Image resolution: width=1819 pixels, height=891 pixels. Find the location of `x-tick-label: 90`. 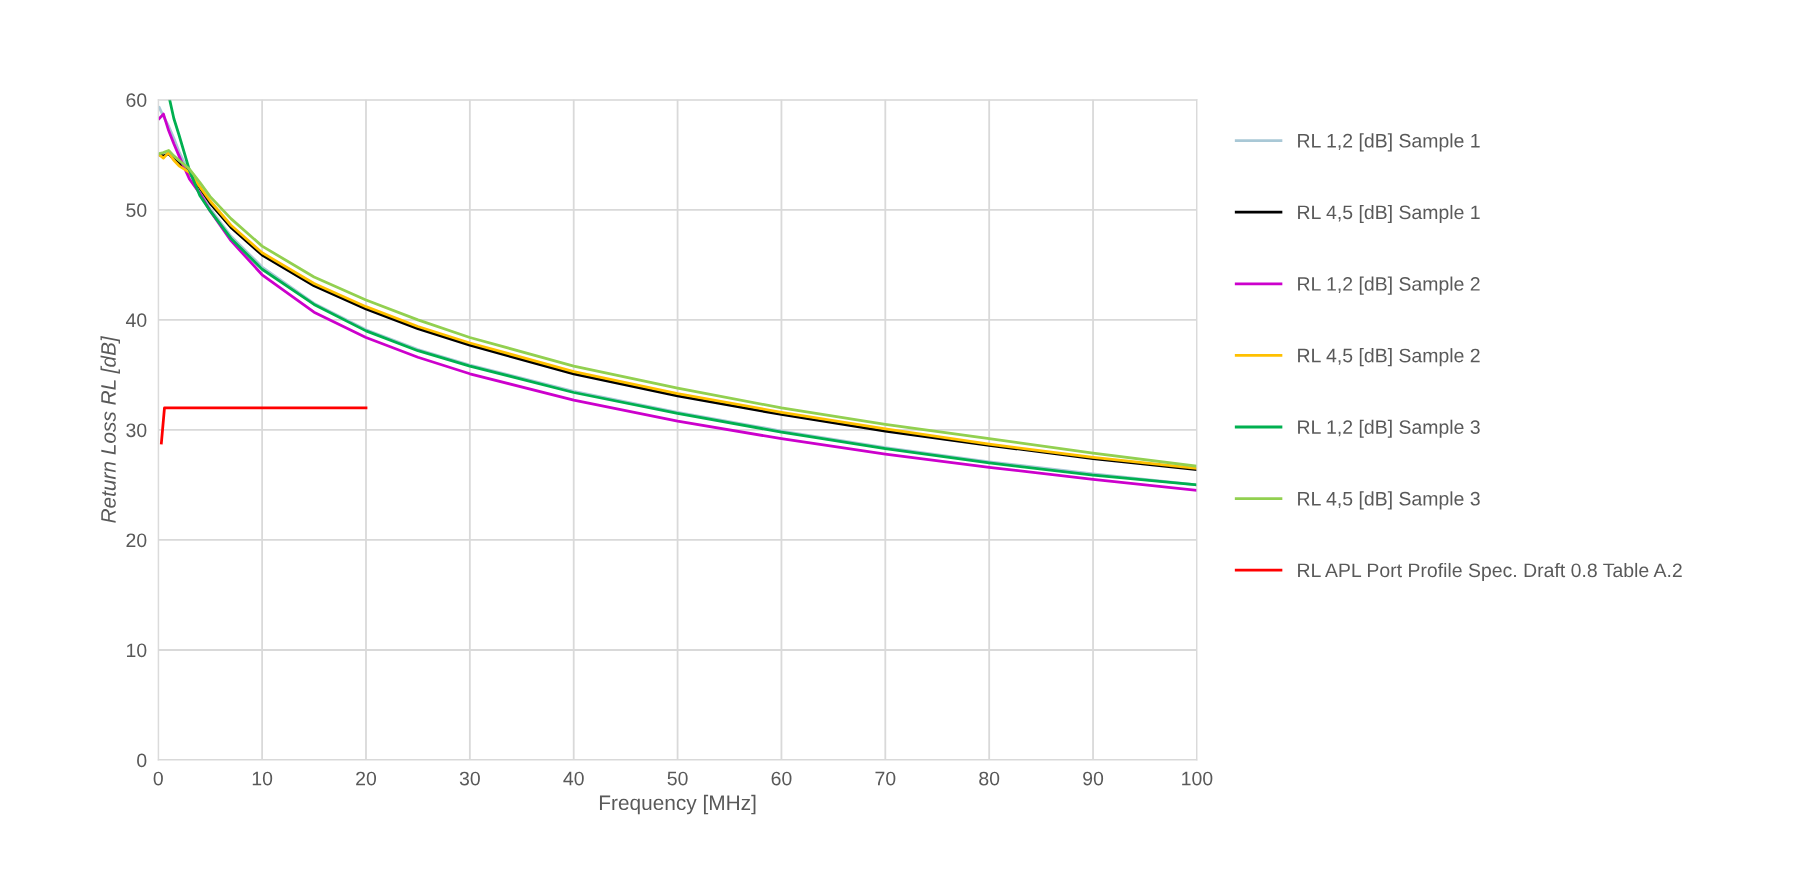

x-tick-label: 90 is located at coordinates (1093, 778).